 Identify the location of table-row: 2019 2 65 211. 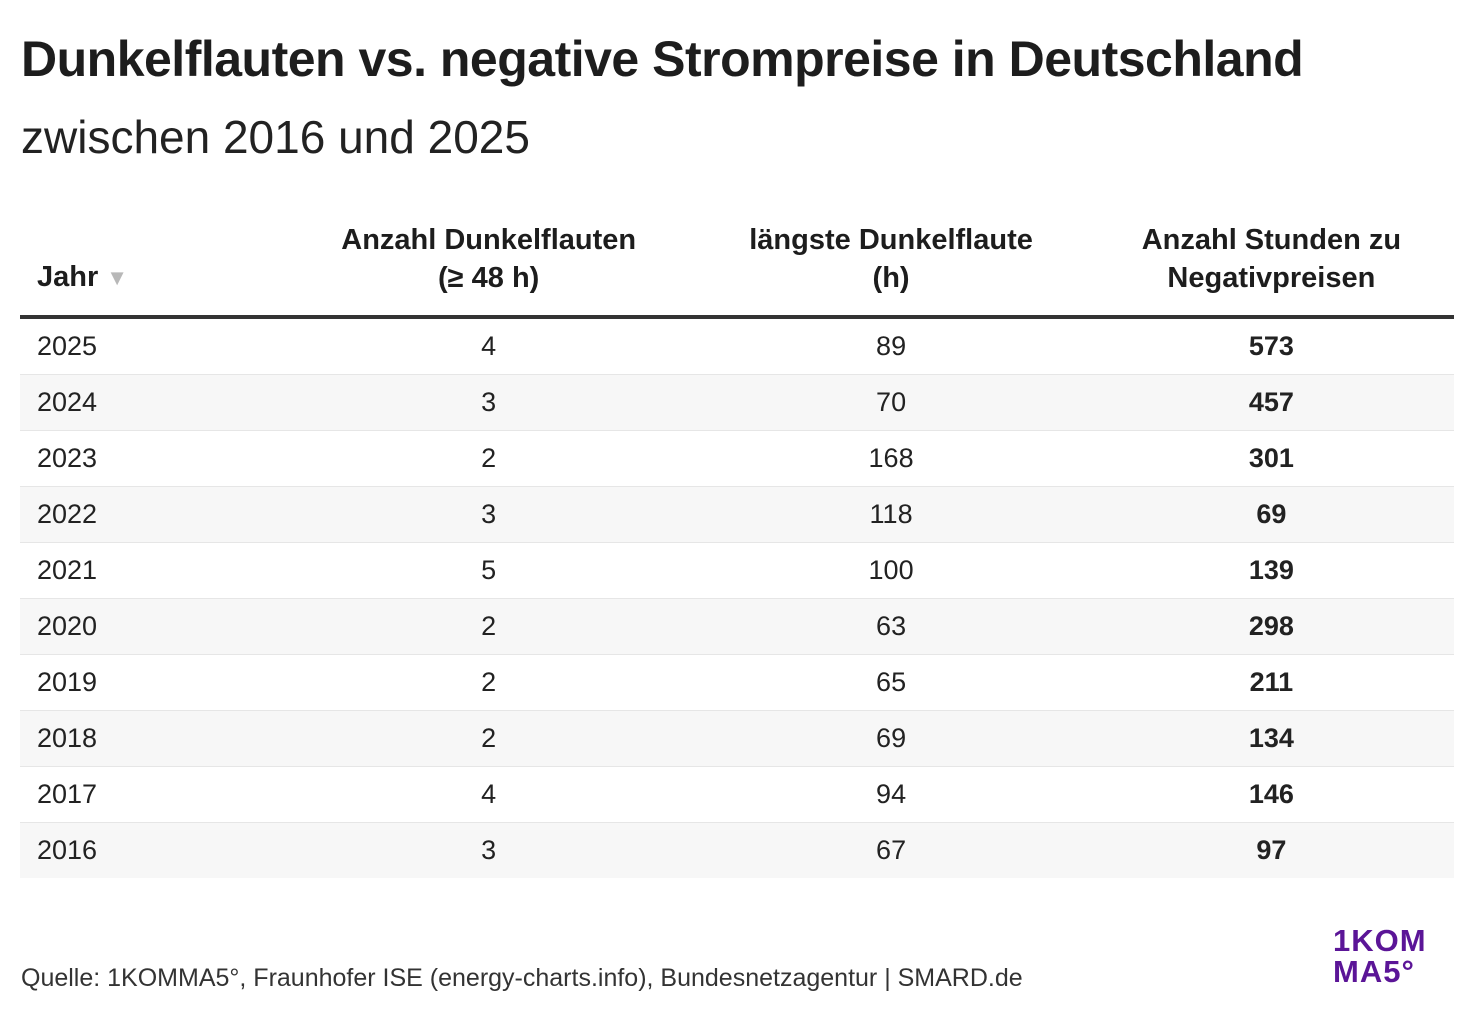
(737, 682).